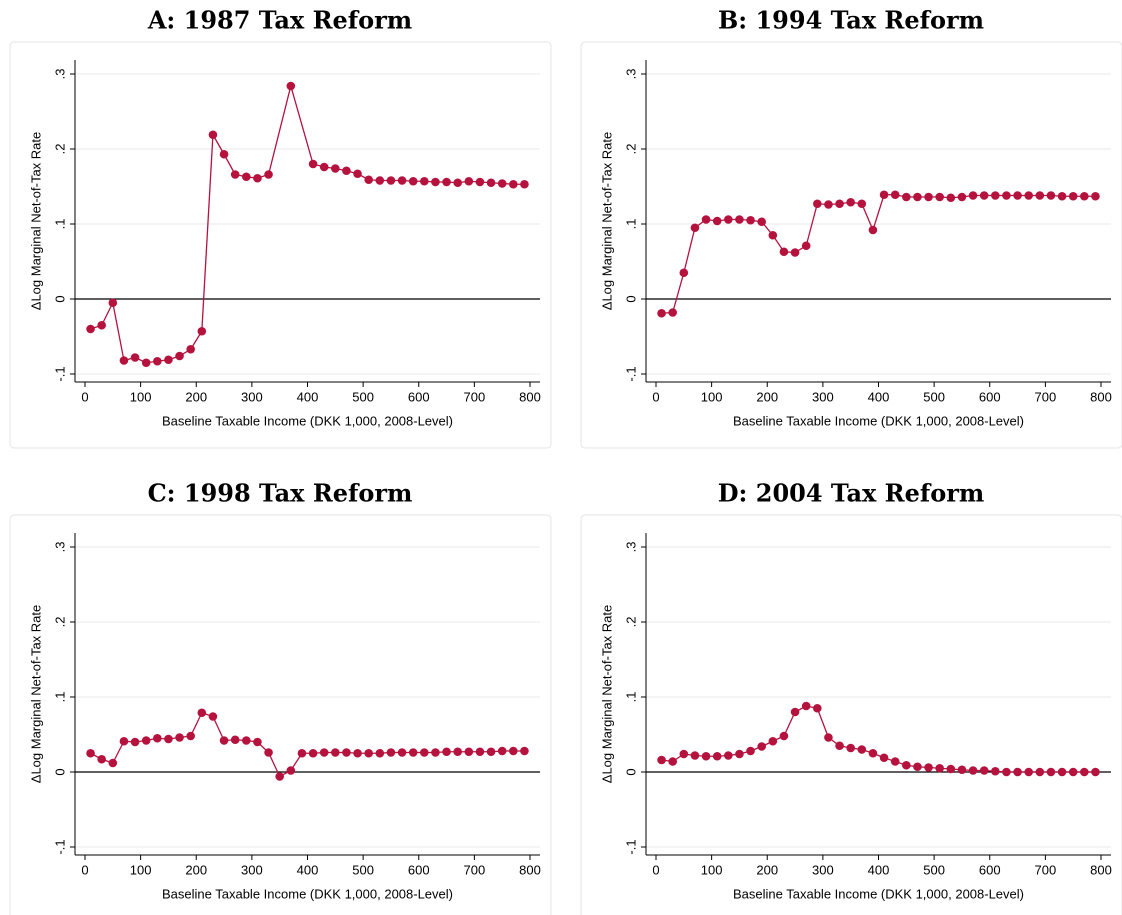  I want to click on series-line, so click(307, 744).